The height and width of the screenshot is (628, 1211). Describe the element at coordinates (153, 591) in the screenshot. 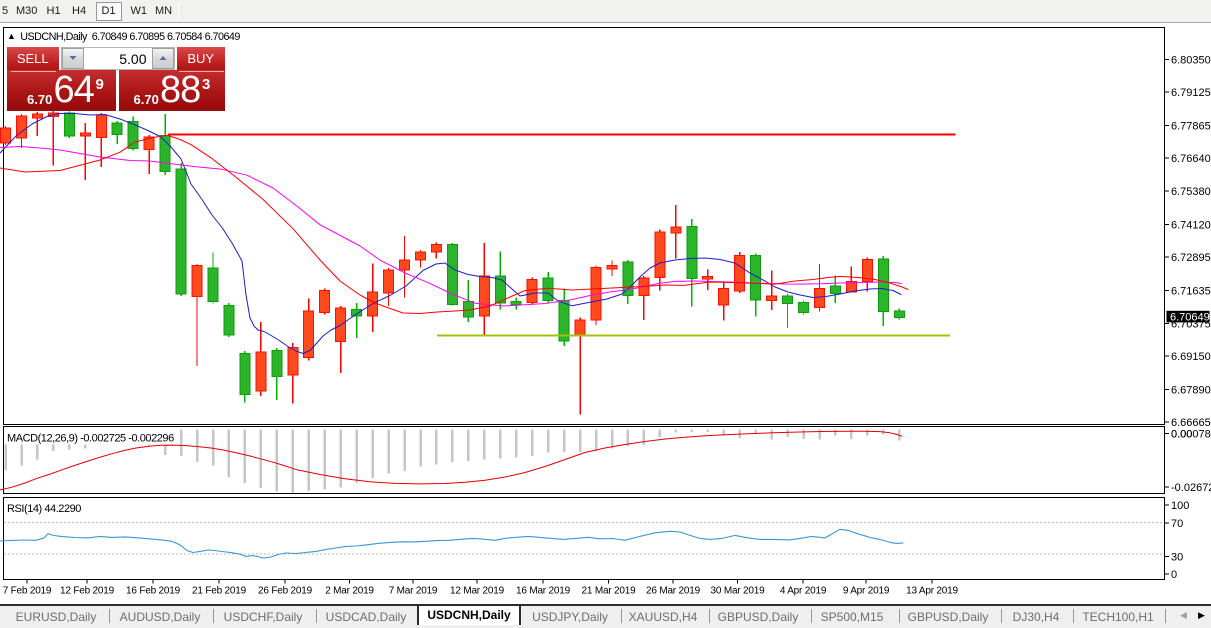

I see `svg-text: 16 Feb 2019` at that location.